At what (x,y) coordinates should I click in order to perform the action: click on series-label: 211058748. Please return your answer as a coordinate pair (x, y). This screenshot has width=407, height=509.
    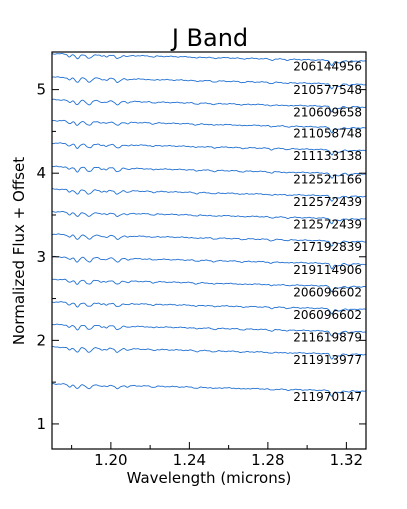
    Looking at the image, I should click on (327, 134).